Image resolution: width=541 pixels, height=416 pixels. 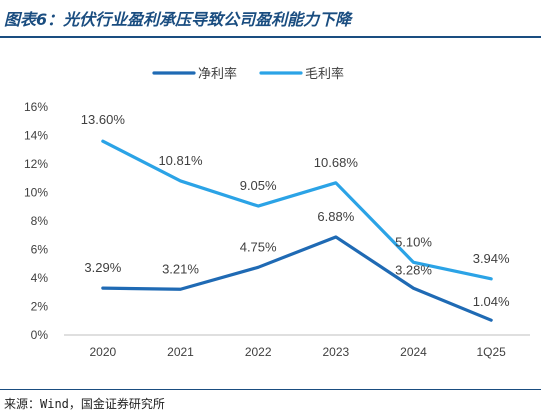 What do you see at coordinates (36, 107) in the screenshot?
I see `y-tick-label: 16%` at bounding box center [36, 107].